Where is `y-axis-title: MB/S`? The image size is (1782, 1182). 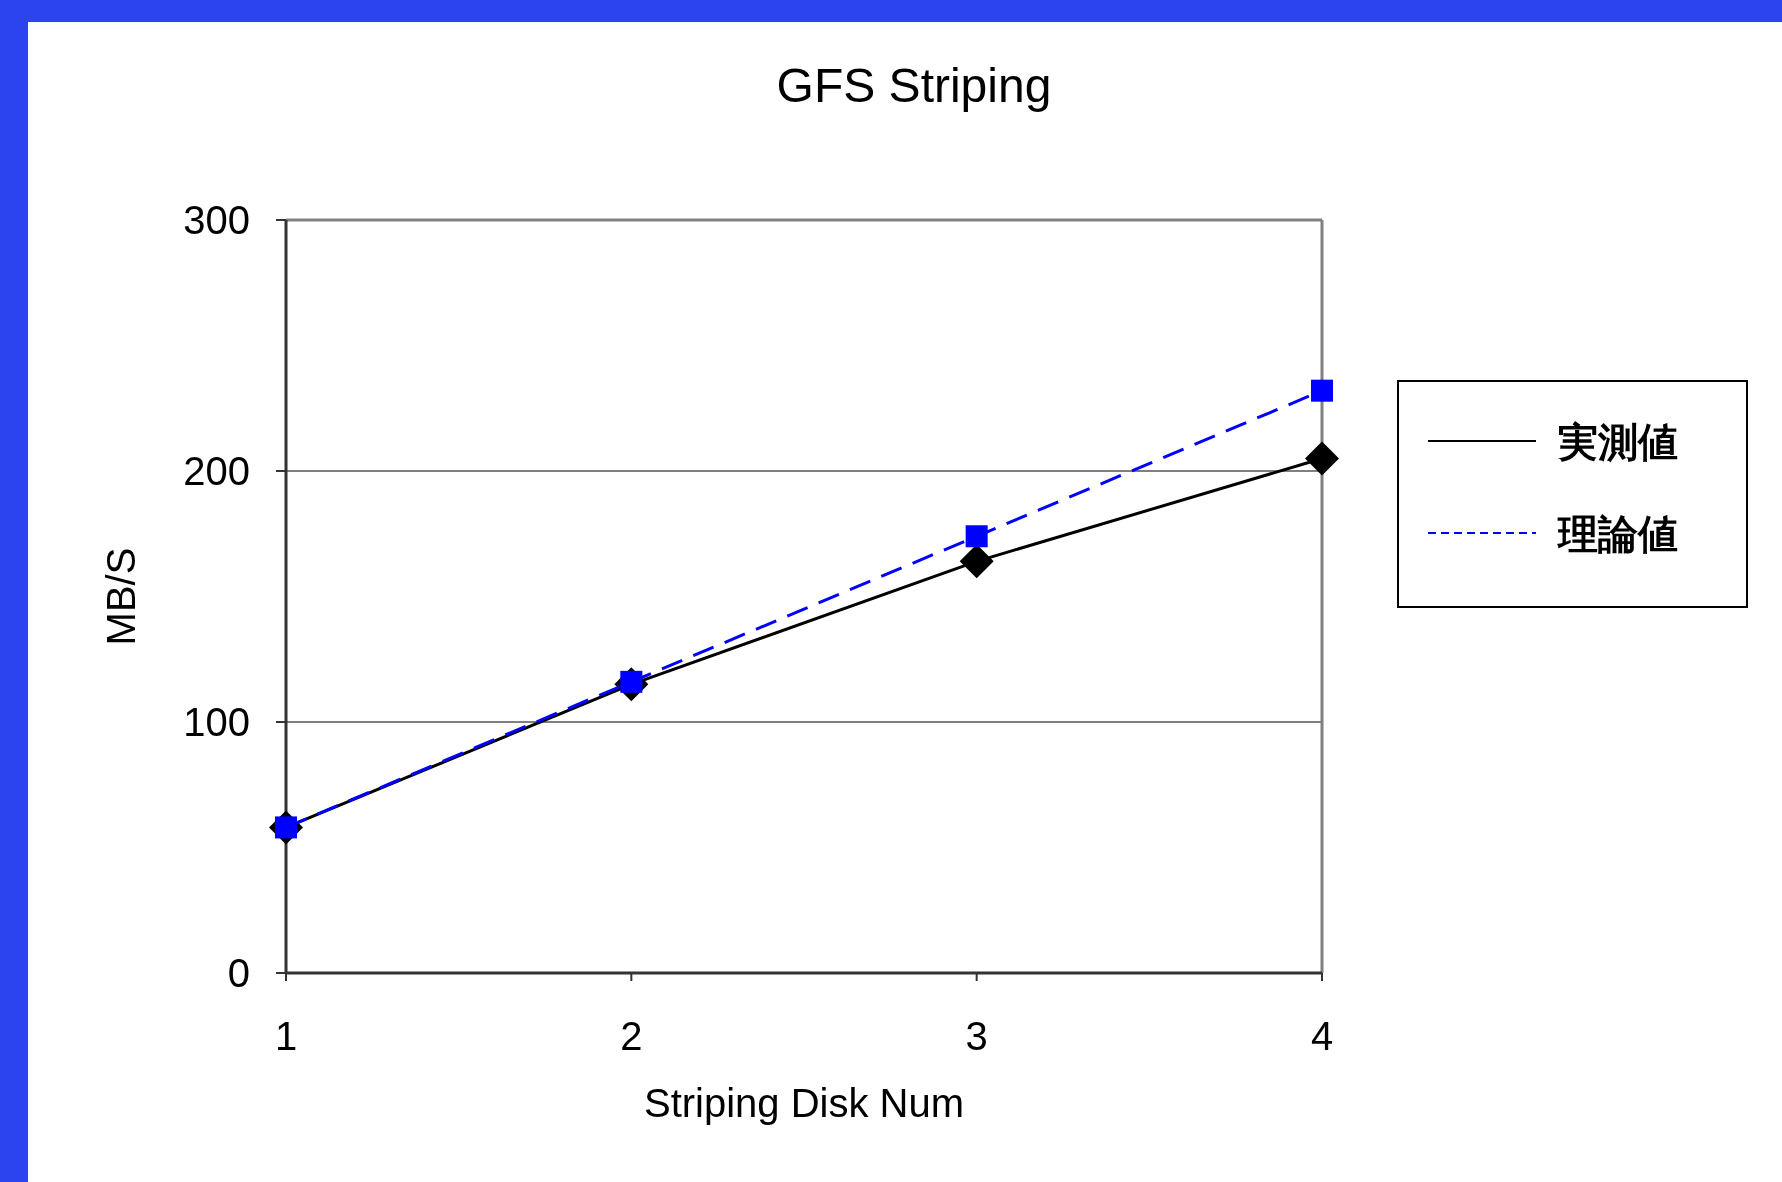 y-axis-title: MB/S is located at coordinates (121, 596).